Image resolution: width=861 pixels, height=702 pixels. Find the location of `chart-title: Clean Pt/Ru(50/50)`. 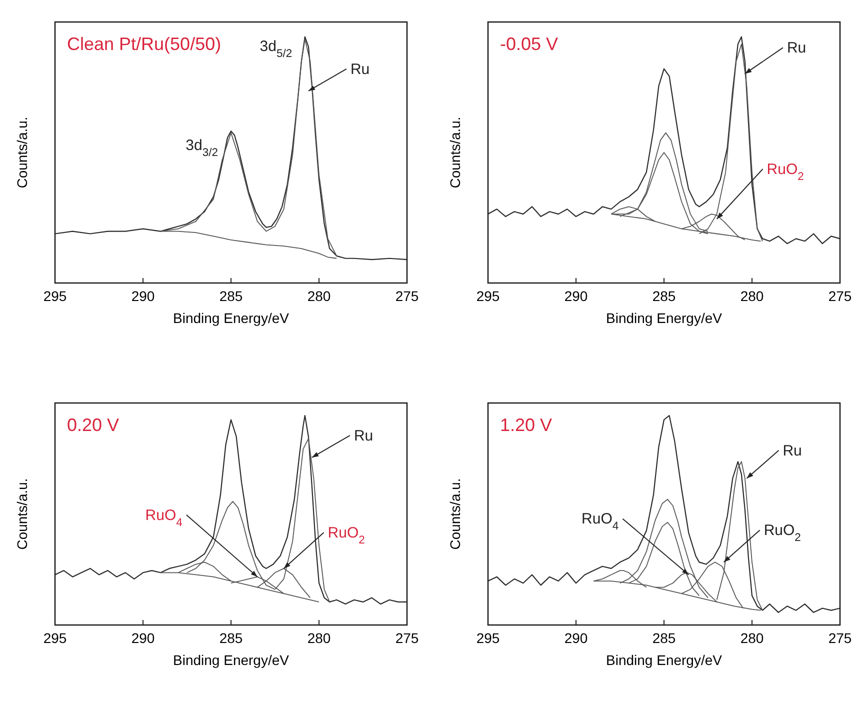

chart-title: Clean Pt/Ru(50/50) is located at coordinates (144, 44).